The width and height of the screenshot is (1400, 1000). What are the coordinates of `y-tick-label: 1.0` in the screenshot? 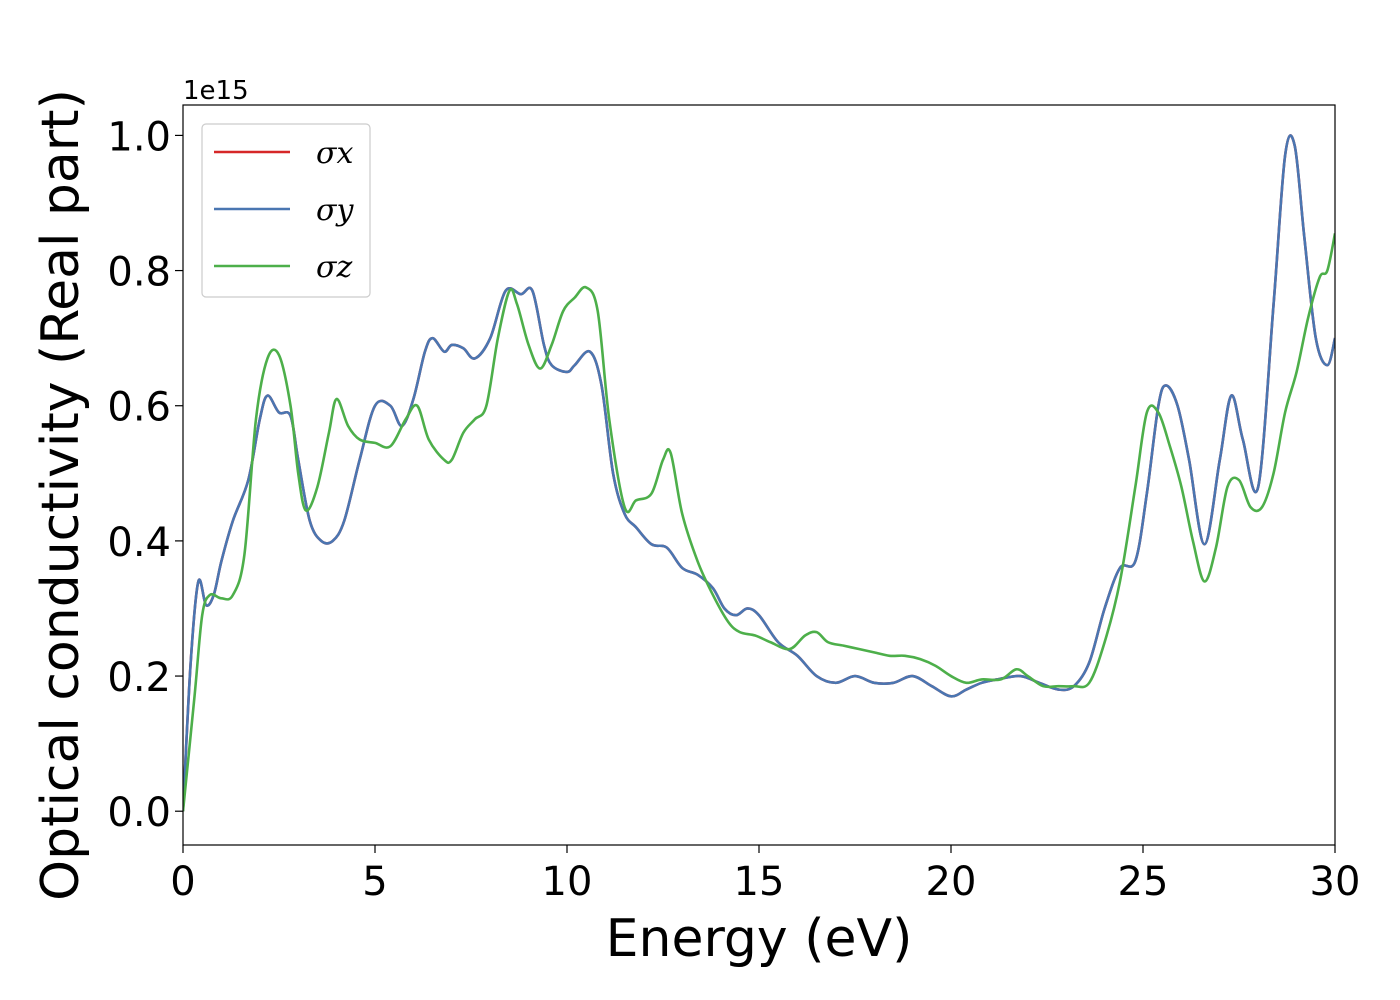 It's located at (139, 137).